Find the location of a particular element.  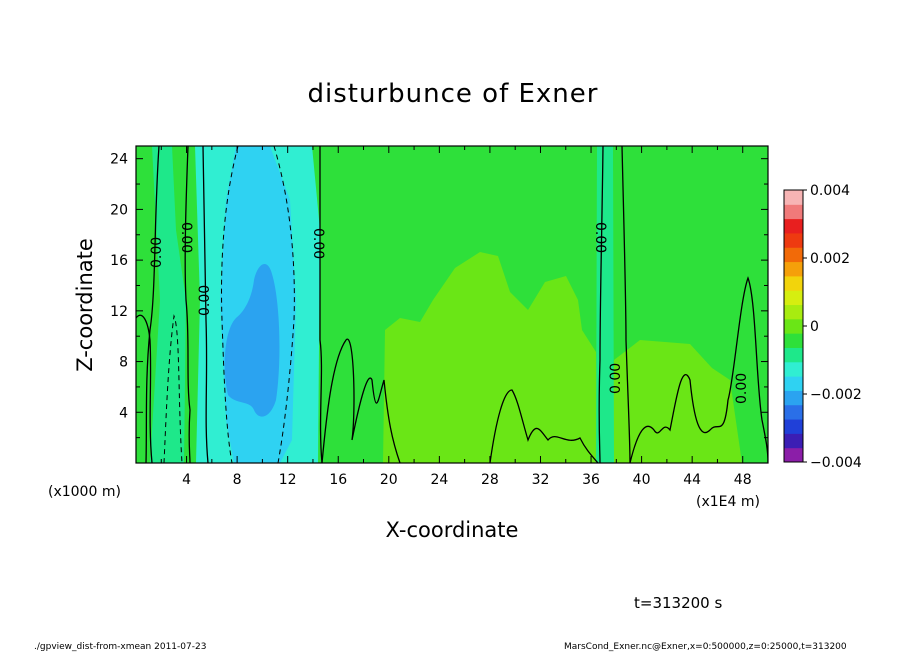

field-region-negative-west is located at coordinates (168, 304).